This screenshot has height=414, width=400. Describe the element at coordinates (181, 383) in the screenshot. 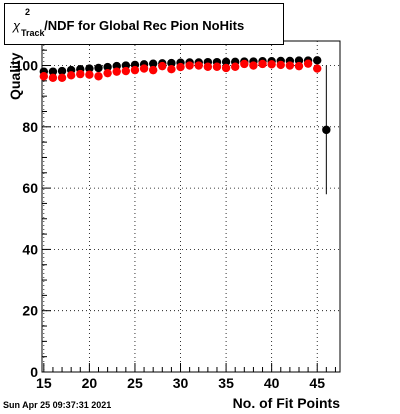

I see `x-tick-label: 30` at that location.